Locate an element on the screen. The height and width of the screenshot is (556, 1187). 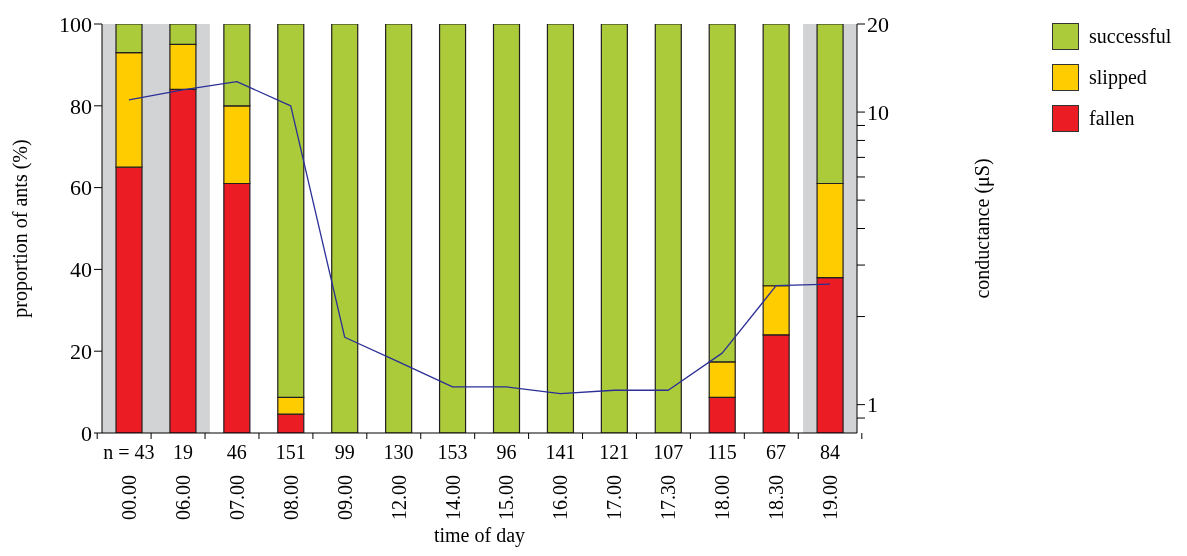
y-tick-label: 80 is located at coordinates (81, 106).